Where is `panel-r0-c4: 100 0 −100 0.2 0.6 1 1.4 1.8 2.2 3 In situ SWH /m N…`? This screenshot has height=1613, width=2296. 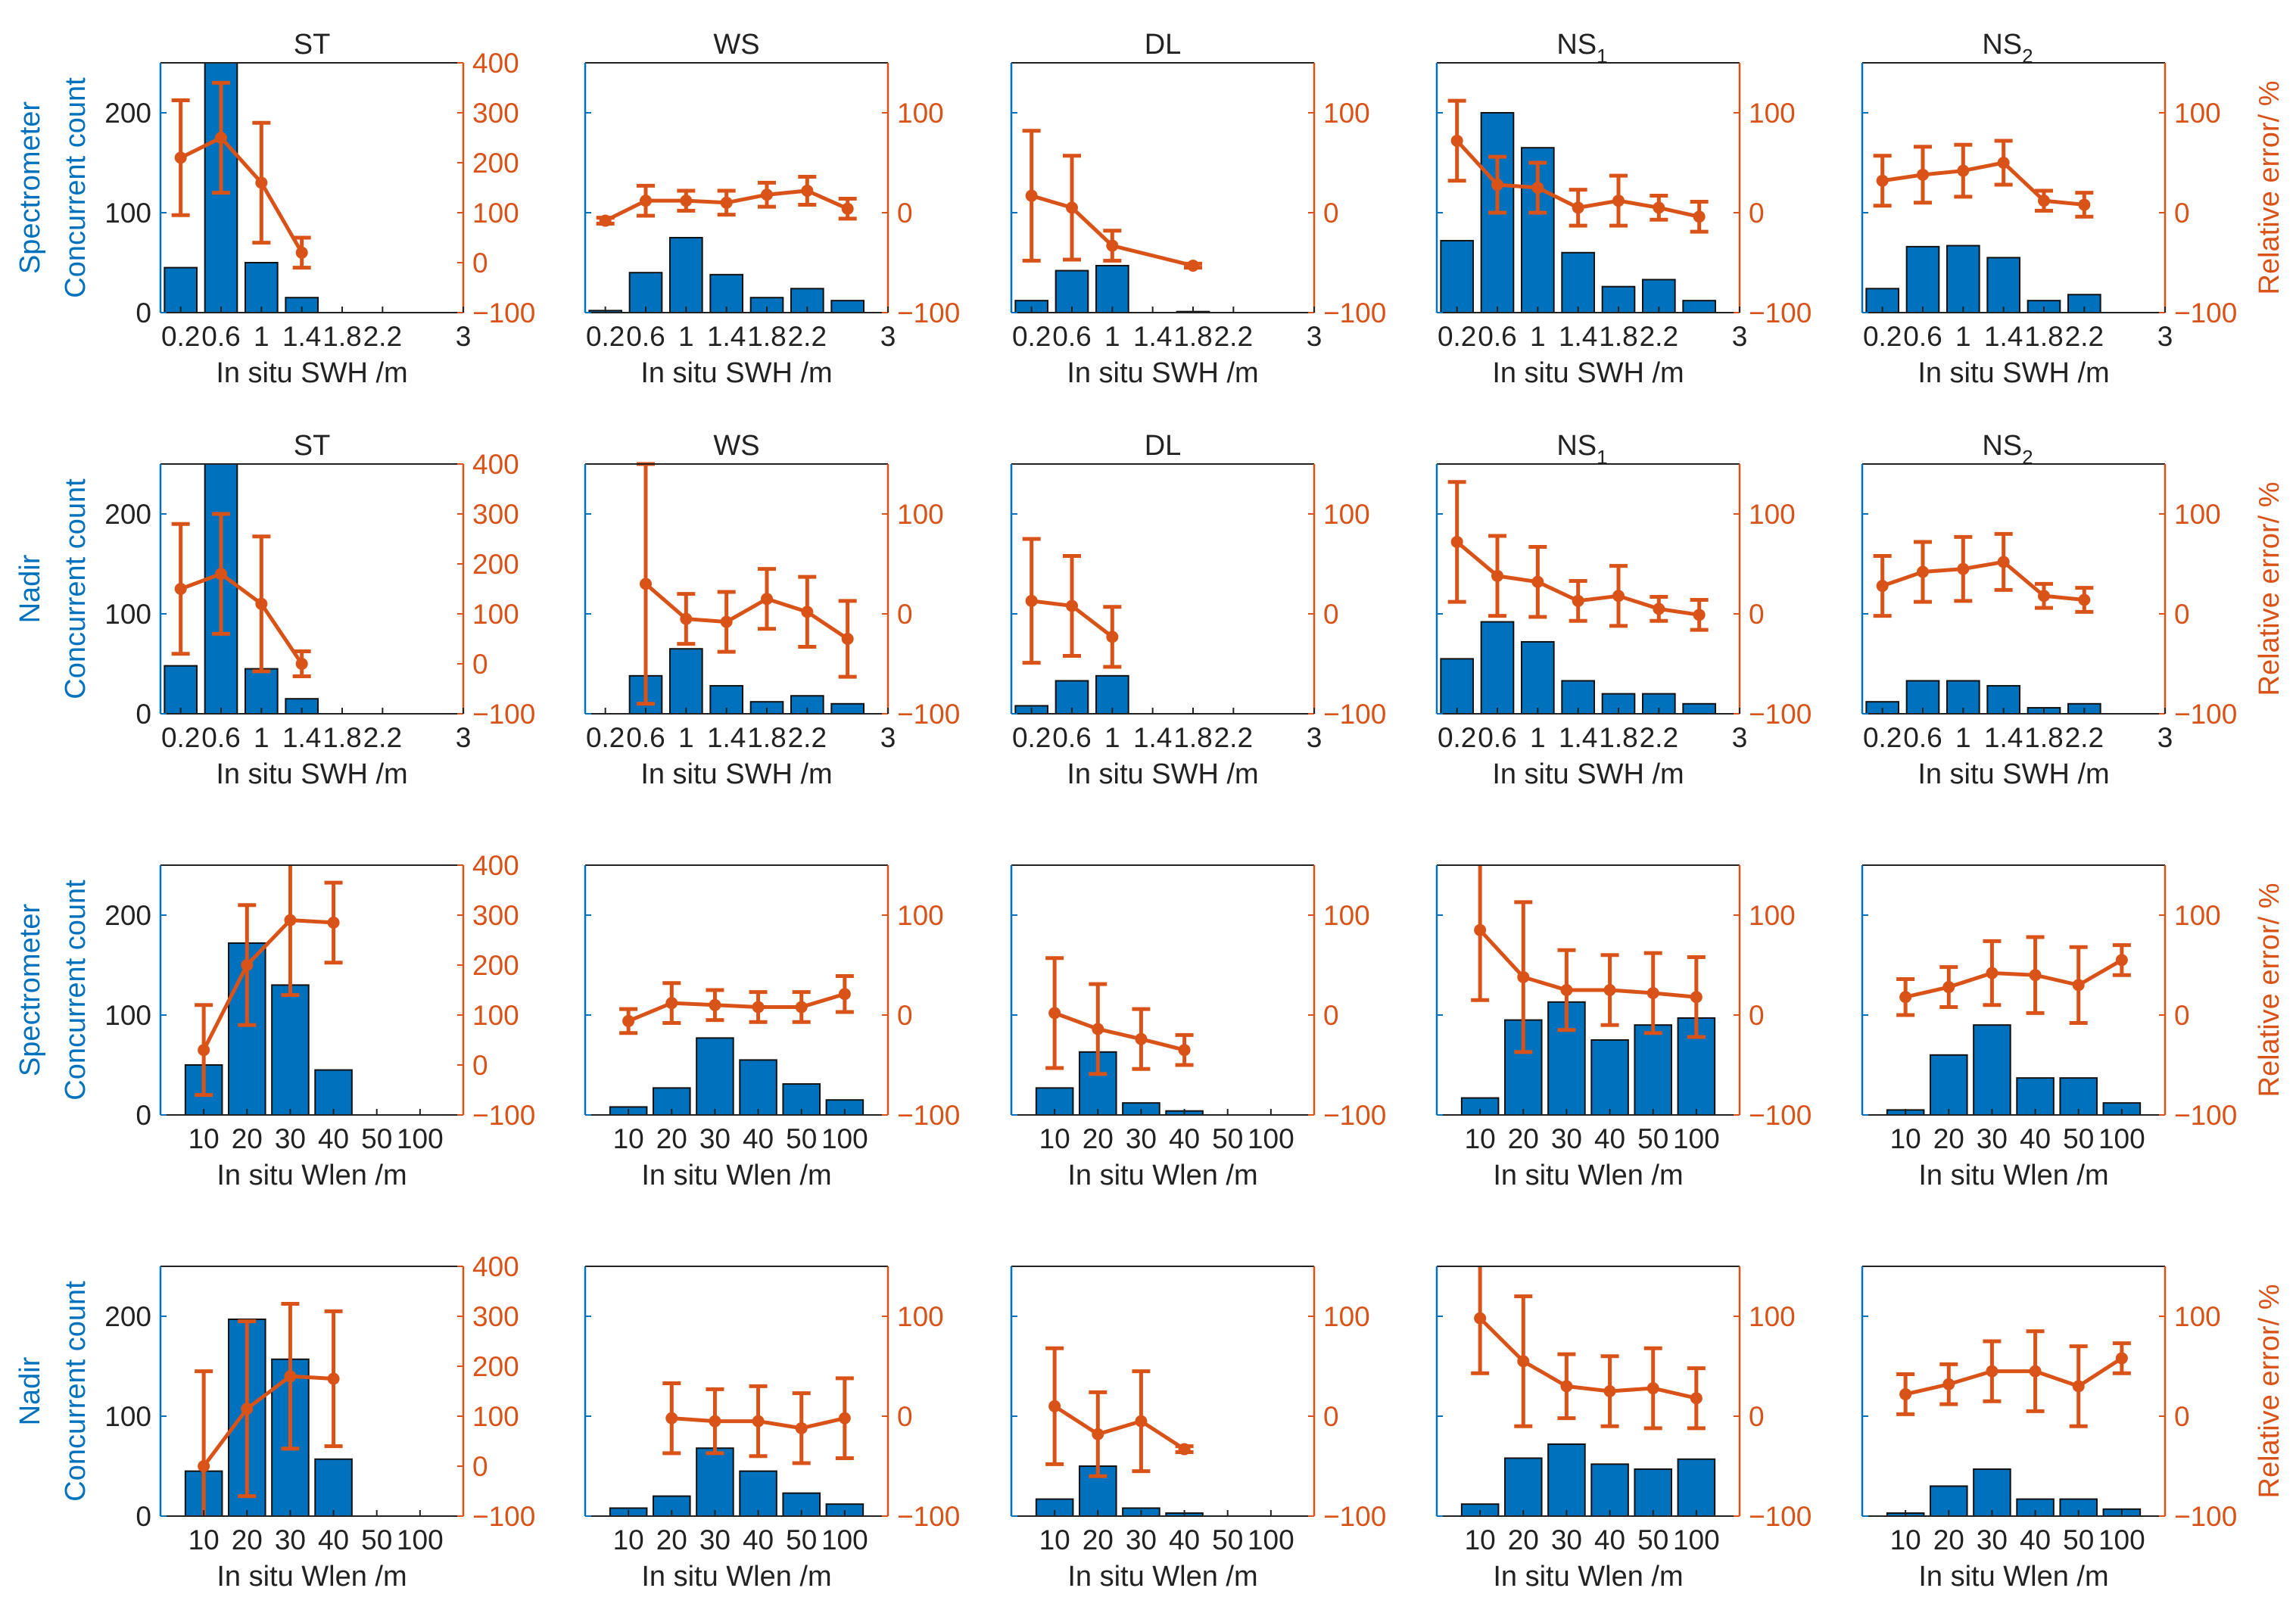
panel-r0-c4: 100 0 −100 0.2 0.6 1 1.4 1.8 2.2 3 In situ SWH /m N… is located at coordinates (2073, 209).